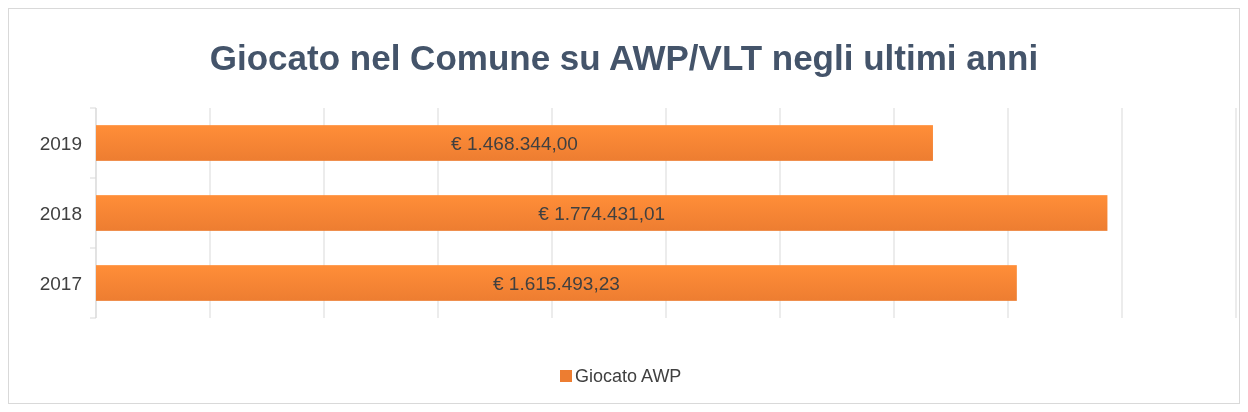 The image size is (1248, 412). I want to click on data-label: € 1.615.493,23, so click(556, 283).